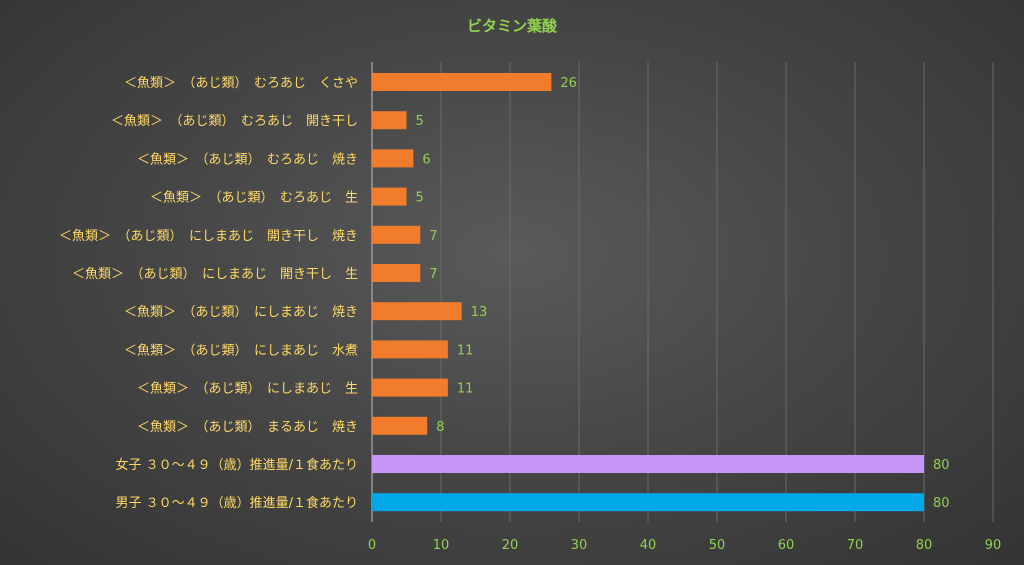 The width and height of the screenshot is (1024, 565). What do you see at coordinates (241, 350) in the screenshot?
I see `category-label: ＜魚類＞ （あじ類） にしまあじ 水煮` at bounding box center [241, 350].